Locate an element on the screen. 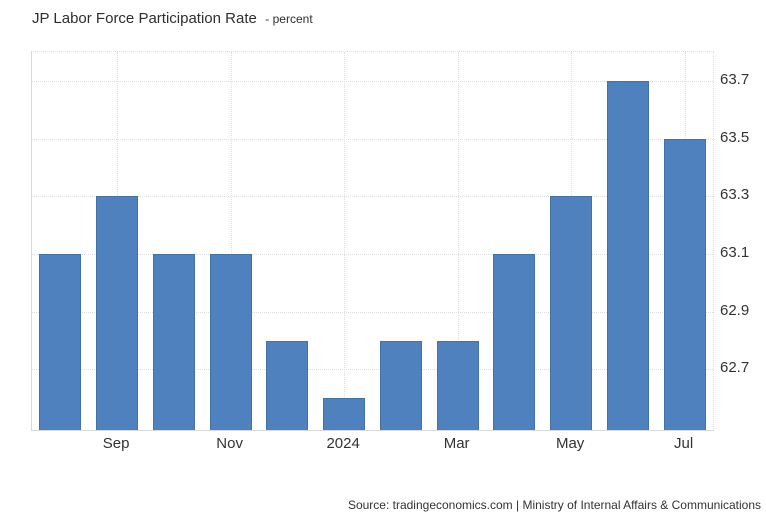  bar-jan-2024 is located at coordinates (344, 414).